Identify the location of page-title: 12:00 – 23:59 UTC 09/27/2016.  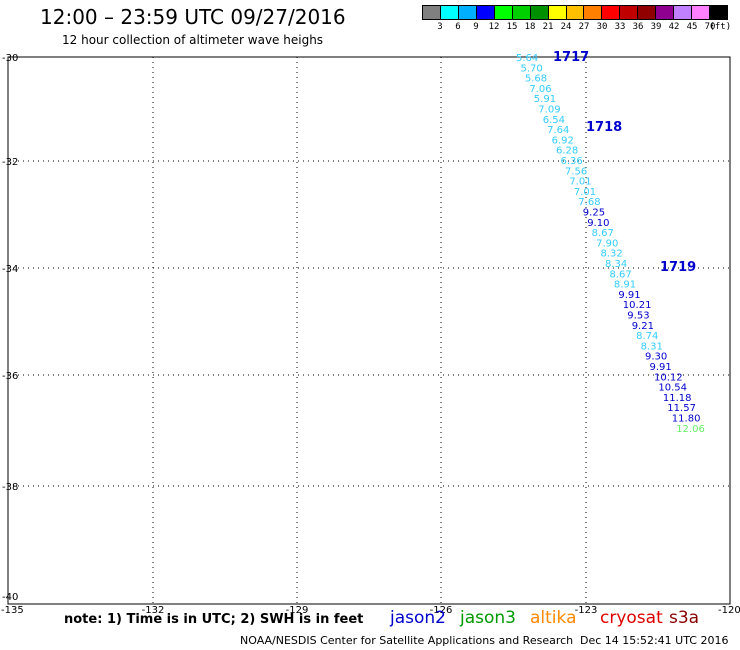
(193, 17).